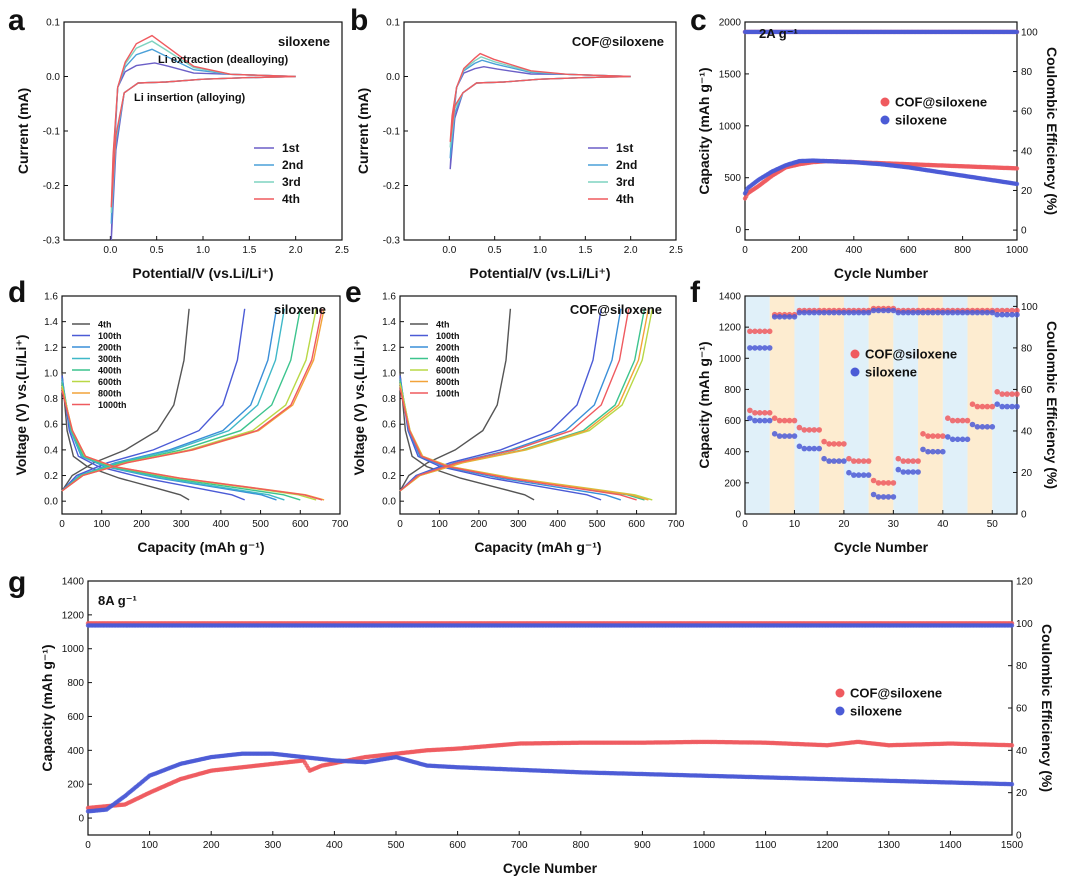  I want to click on y-tick-label: 2000, so click(730, 23).